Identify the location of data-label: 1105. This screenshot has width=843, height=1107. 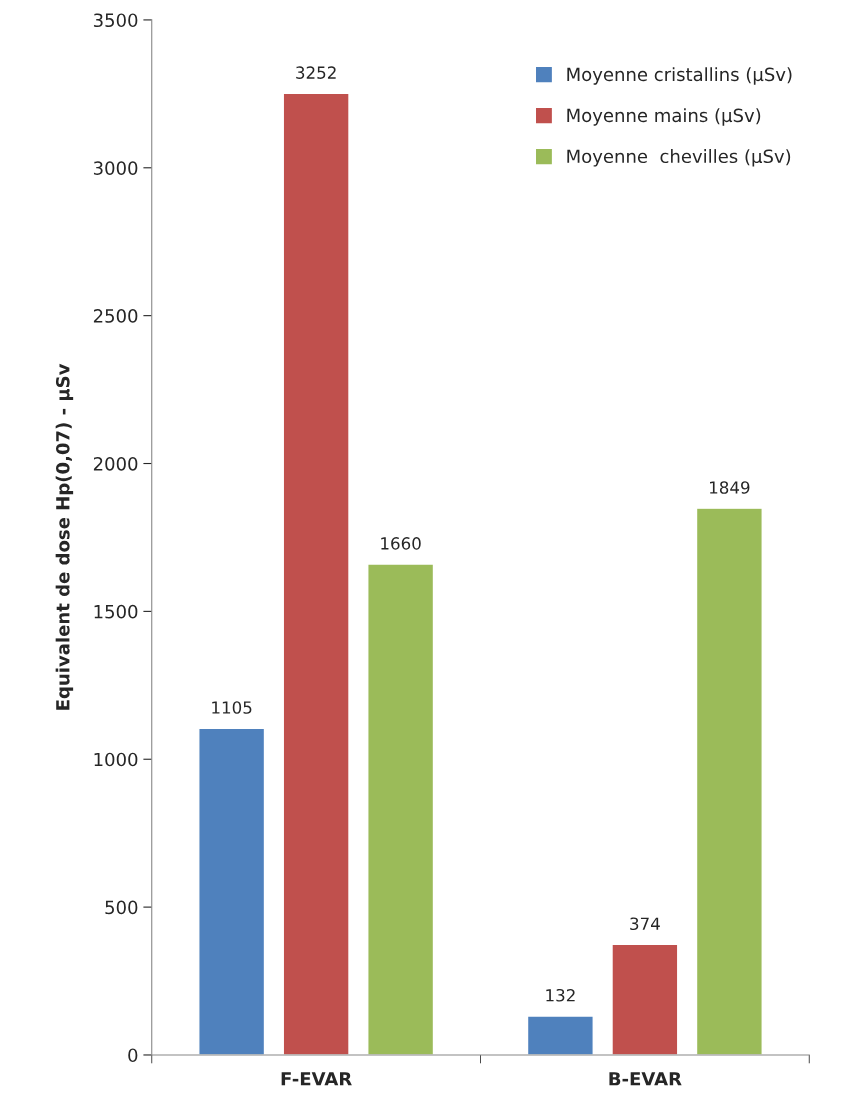
(232, 707).